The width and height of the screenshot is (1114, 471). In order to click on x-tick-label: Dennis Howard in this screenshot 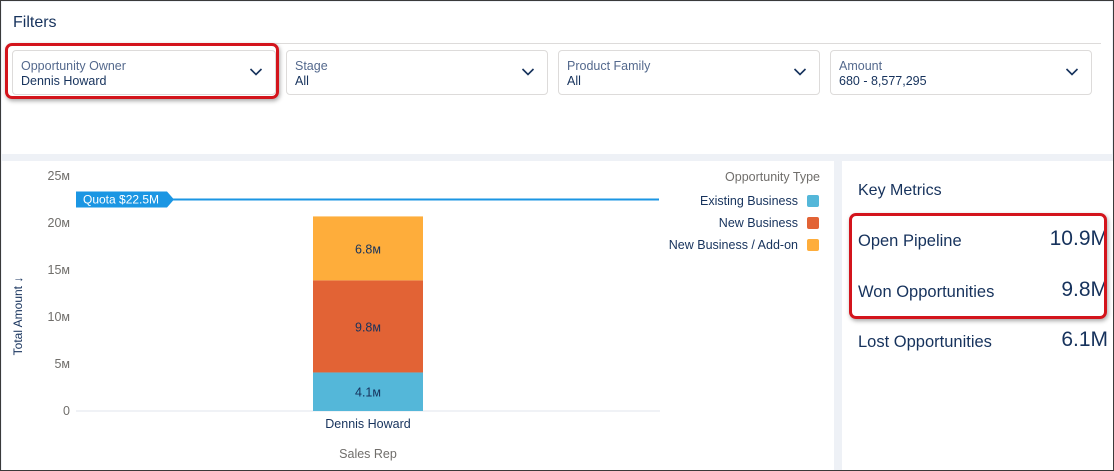, I will do `click(368, 424)`.